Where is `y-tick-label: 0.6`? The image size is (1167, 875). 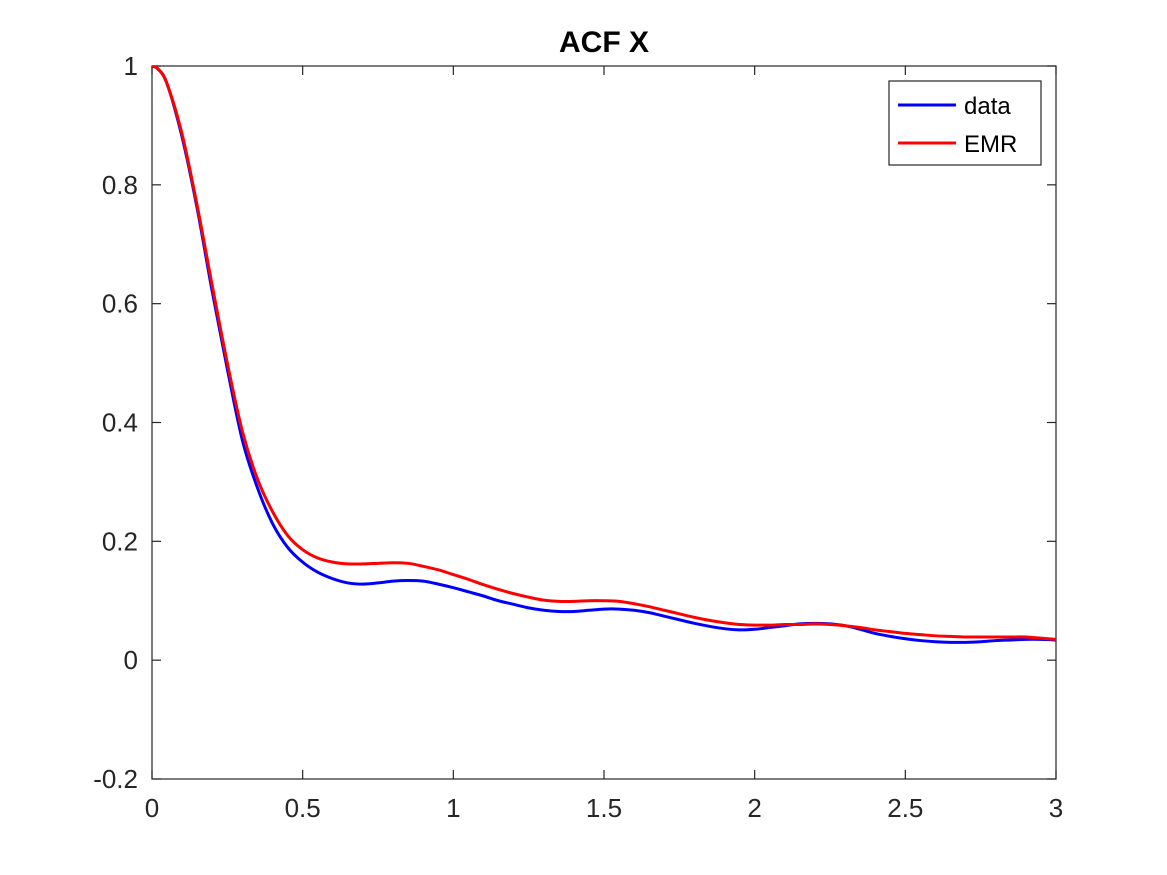
y-tick-label: 0.6 is located at coordinates (120, 304).